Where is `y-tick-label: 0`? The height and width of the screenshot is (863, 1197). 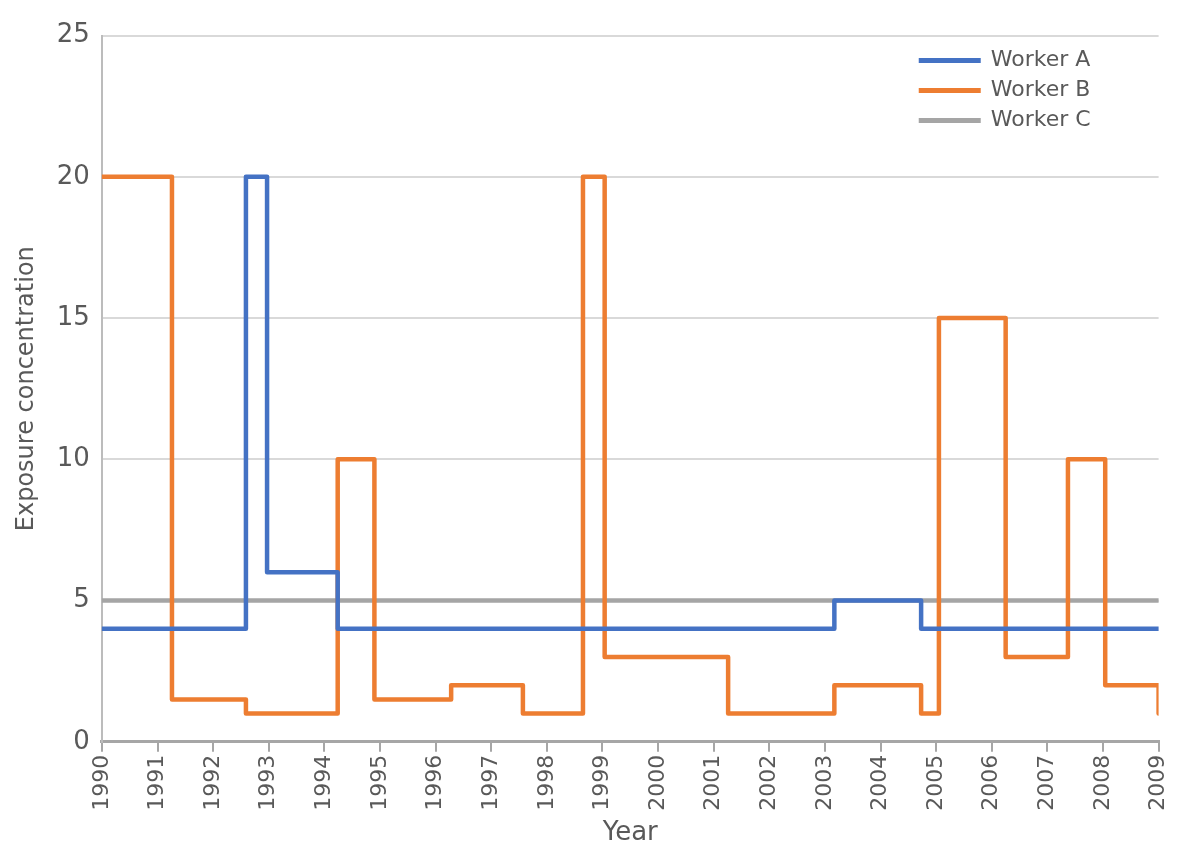
y-tick-label: 0 is located at coordinates (81, 739).